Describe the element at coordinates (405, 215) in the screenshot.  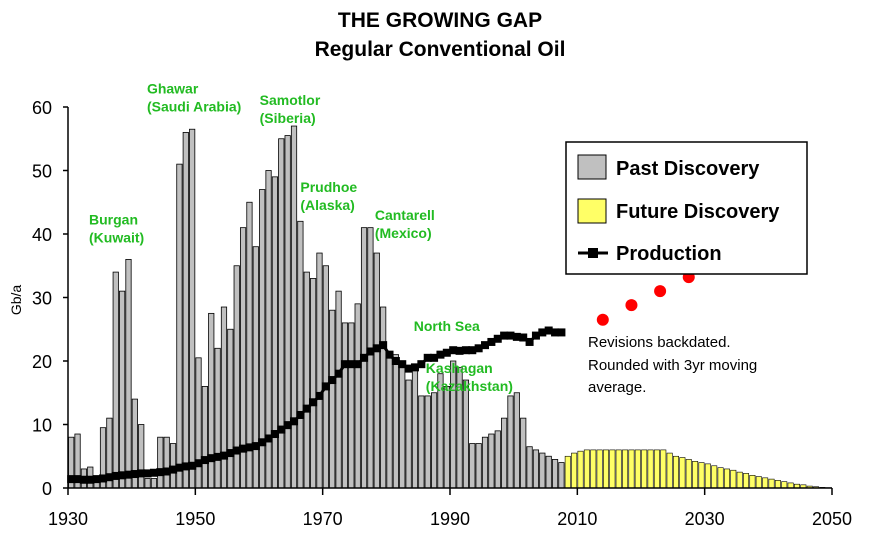
I see `field-annotation-label: Cantarell` at that location.